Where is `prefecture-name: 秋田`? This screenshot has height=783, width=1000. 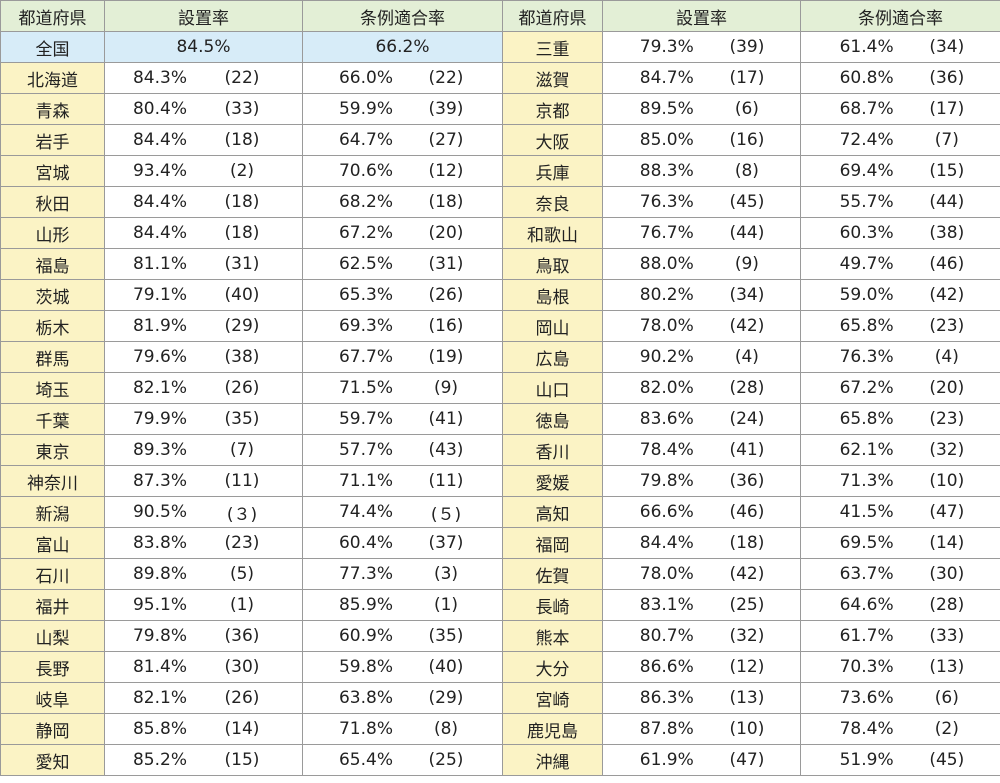
prefecture-name: 秋田 is located at coordinates (52, 202).